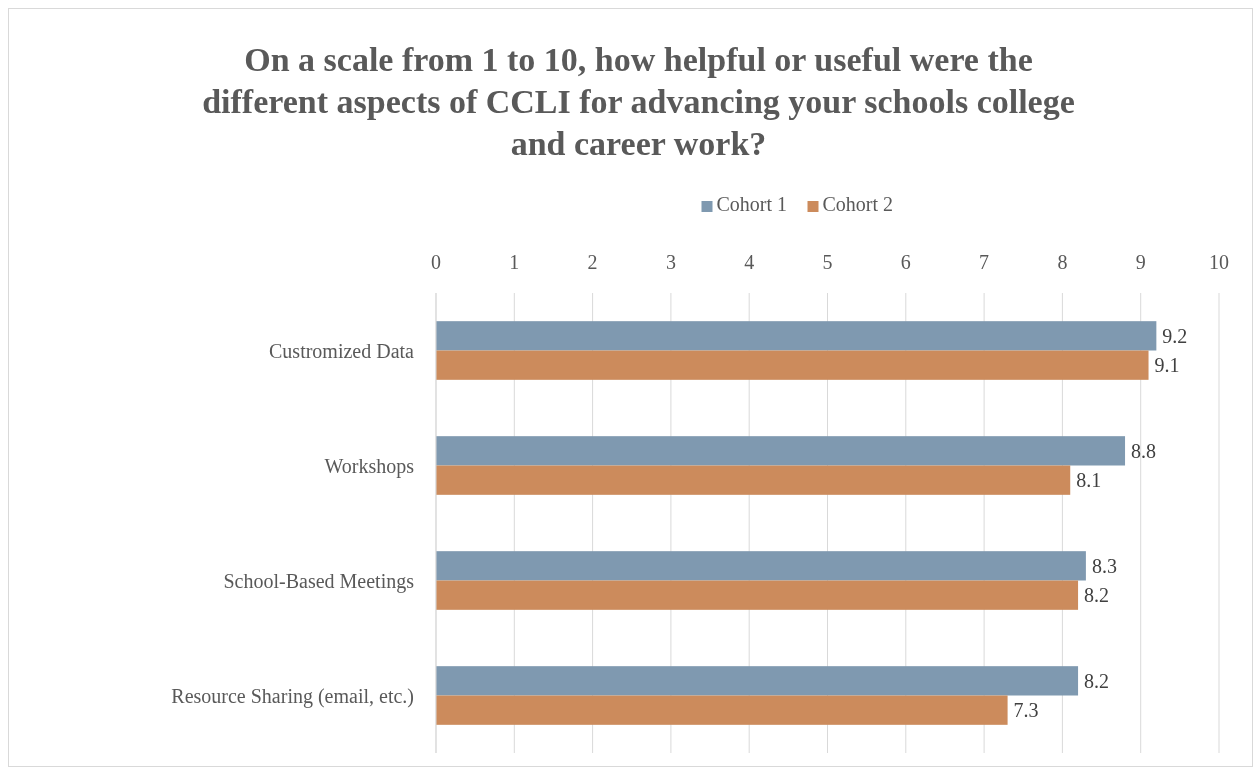 This screenshot has height=767, width=1253. What do you see at coordinates (342, 350) in the screenshot?
I see `y-tick-label: Custromized Data` at bounding box center [342, 350].